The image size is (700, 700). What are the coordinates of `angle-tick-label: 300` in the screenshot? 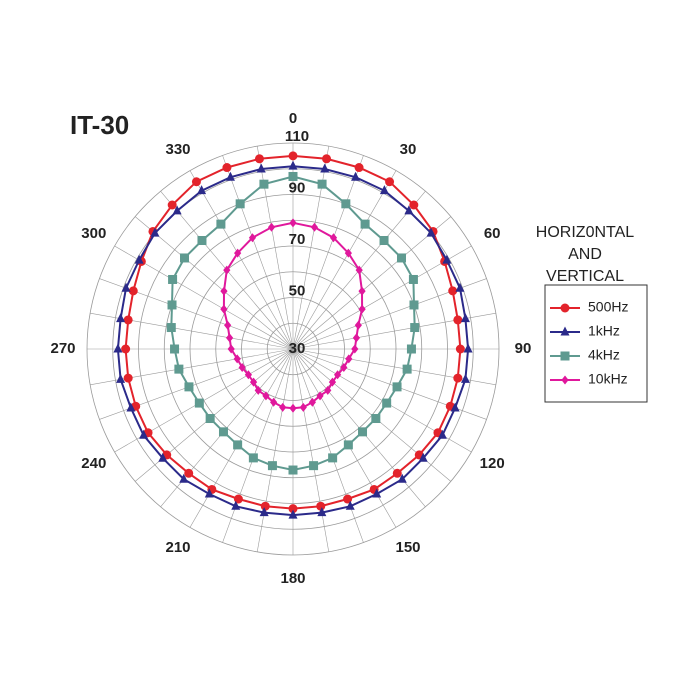 It's located at (93, 233).